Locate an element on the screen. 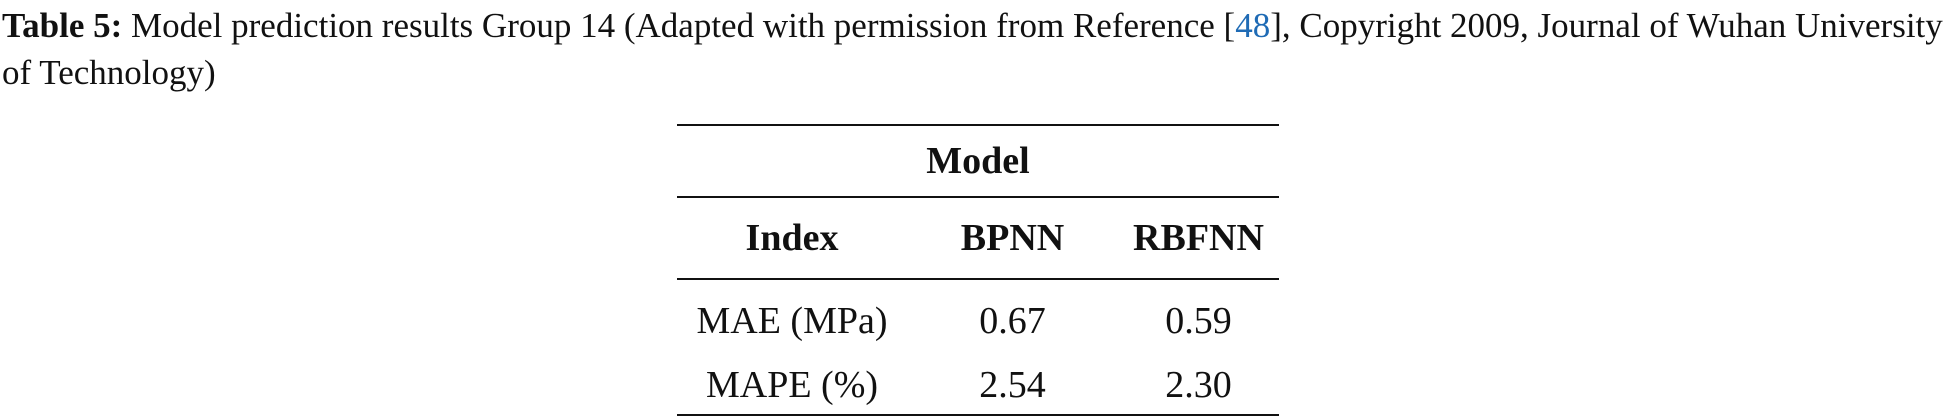 The image size is (1955, 416). column-header: Index is located at coordinates (792, 238).